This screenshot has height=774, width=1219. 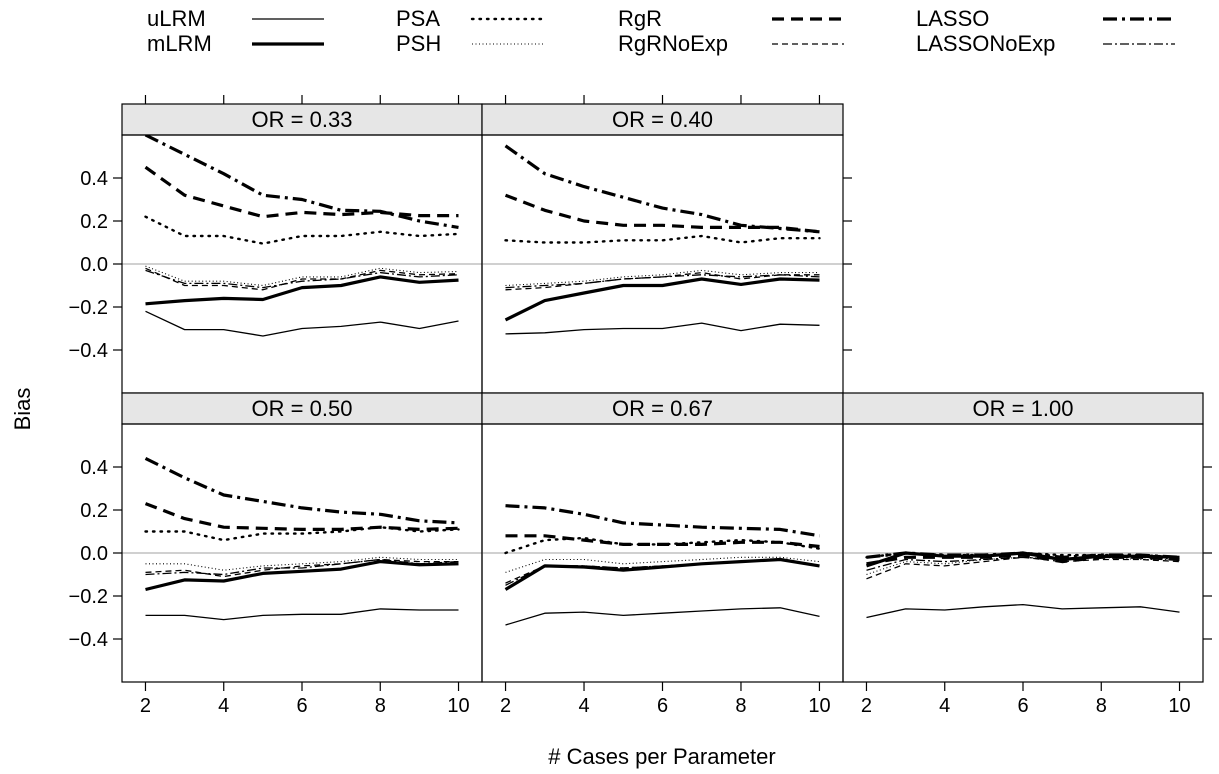 What do you see at coordinates (640, 18) in the screenshot?
I see `legend-label-rgr: RgR` at bounding box center [640, 18].